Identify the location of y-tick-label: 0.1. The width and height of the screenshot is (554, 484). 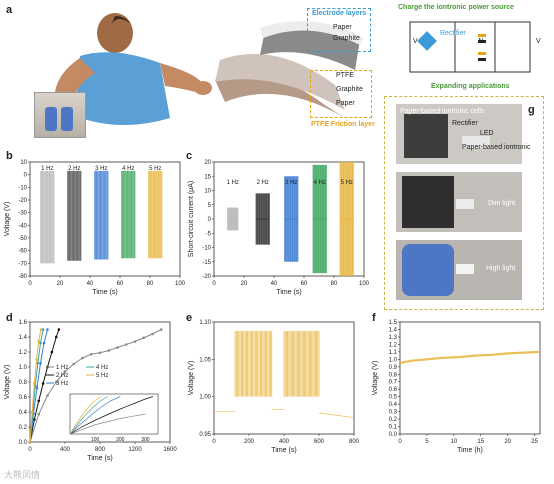
(393, 428).